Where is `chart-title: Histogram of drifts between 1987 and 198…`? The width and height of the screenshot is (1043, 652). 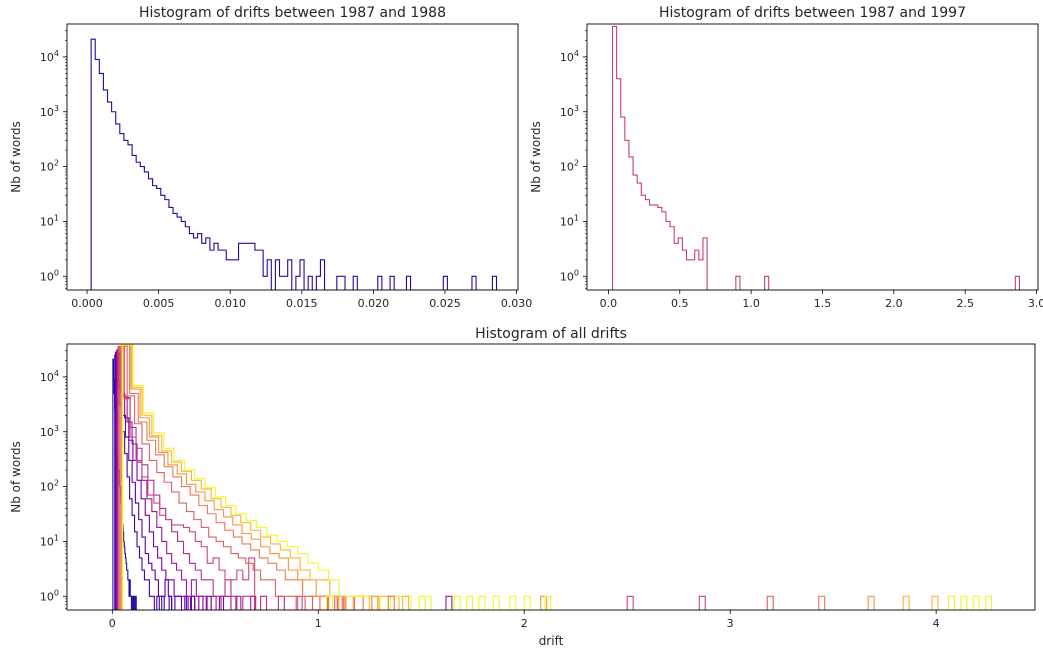 chart-title: Histogram of drifts between 1987 and 198… is located at coordinates (292, 13).